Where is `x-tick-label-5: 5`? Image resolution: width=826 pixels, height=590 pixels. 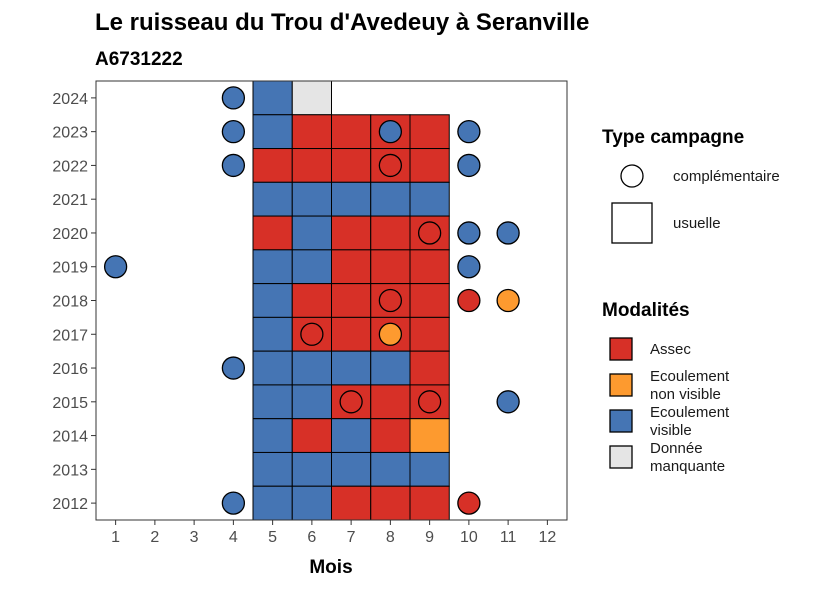 x-tick-label-5: 5 is located at coordinates (272, 537).